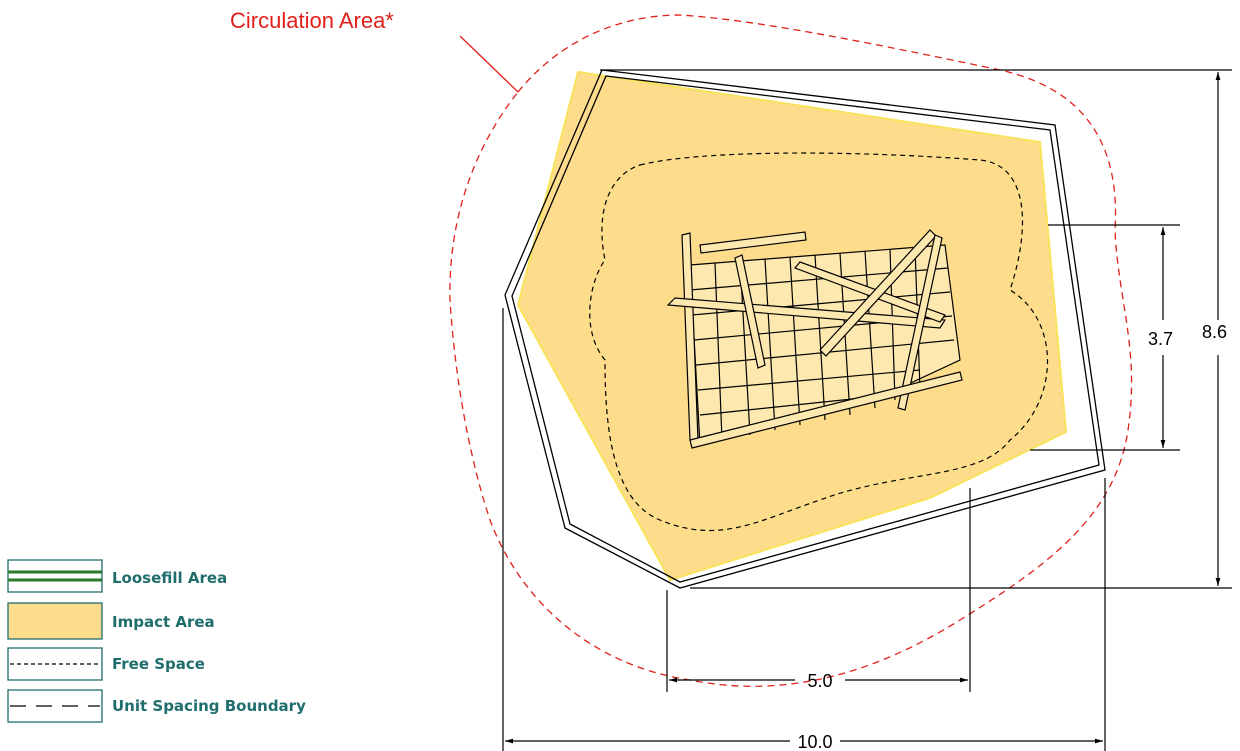 The height and width of the screenshot is (751, 1240). I want to click on dimension-label: 3.7, so click(1160, 339).